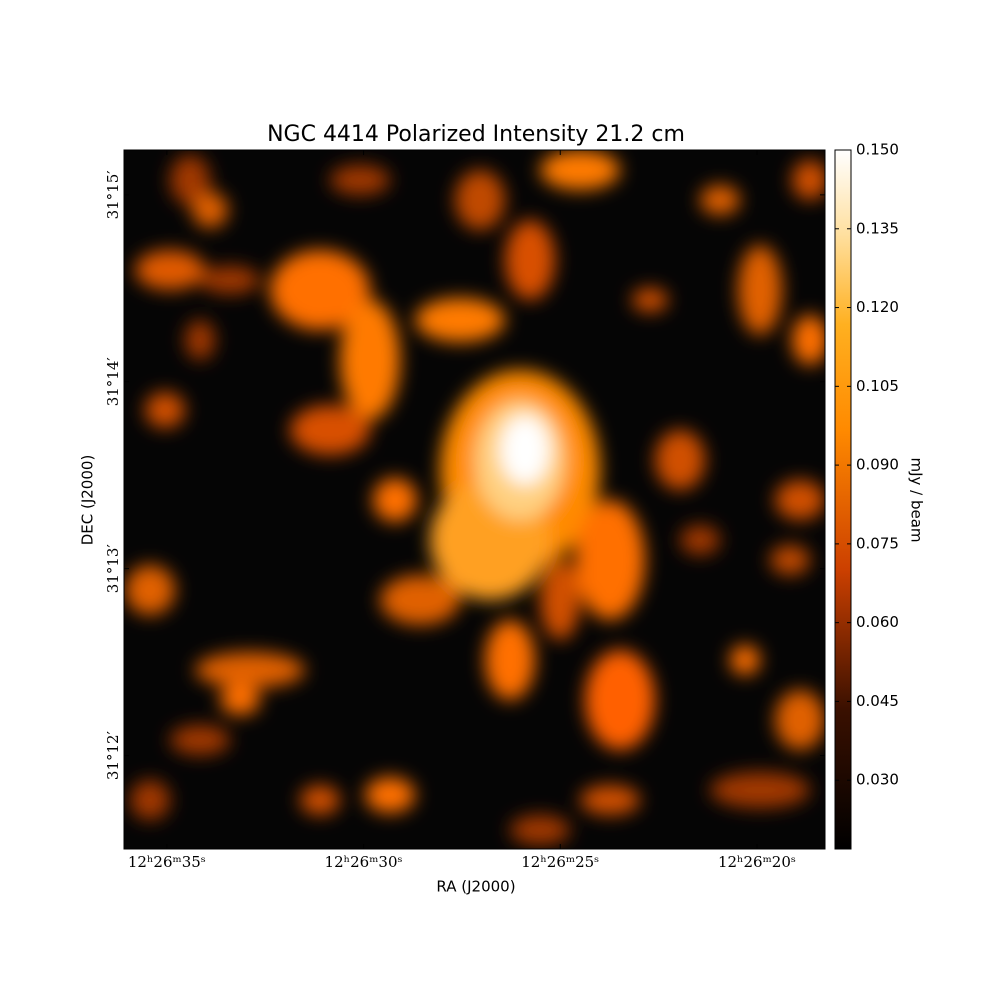  I want to click on colorbar, so click(843, 499).